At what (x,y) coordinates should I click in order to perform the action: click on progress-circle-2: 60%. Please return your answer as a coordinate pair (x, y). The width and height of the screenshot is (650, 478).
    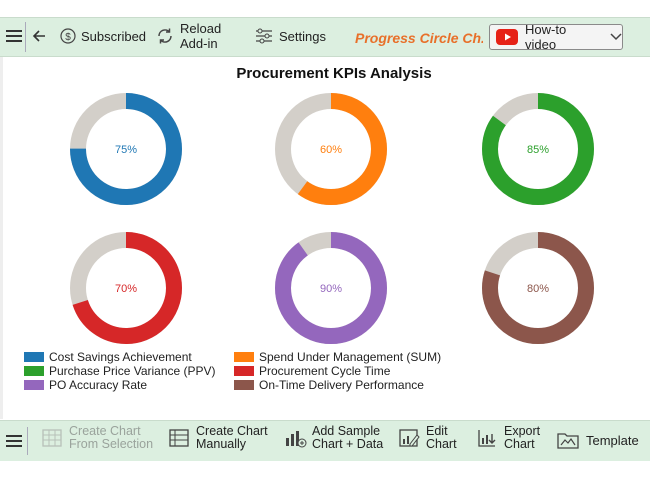
    Looking at the image, I should click on (331, 149).